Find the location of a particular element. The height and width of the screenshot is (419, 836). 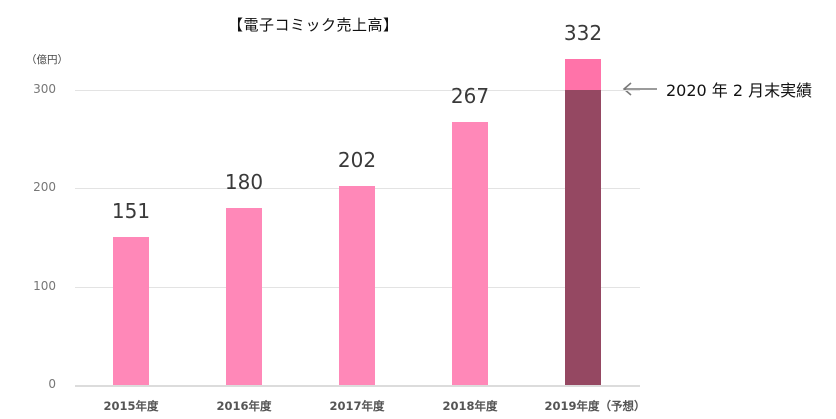

bar-segment-actual is located at coordinates (583, 237).